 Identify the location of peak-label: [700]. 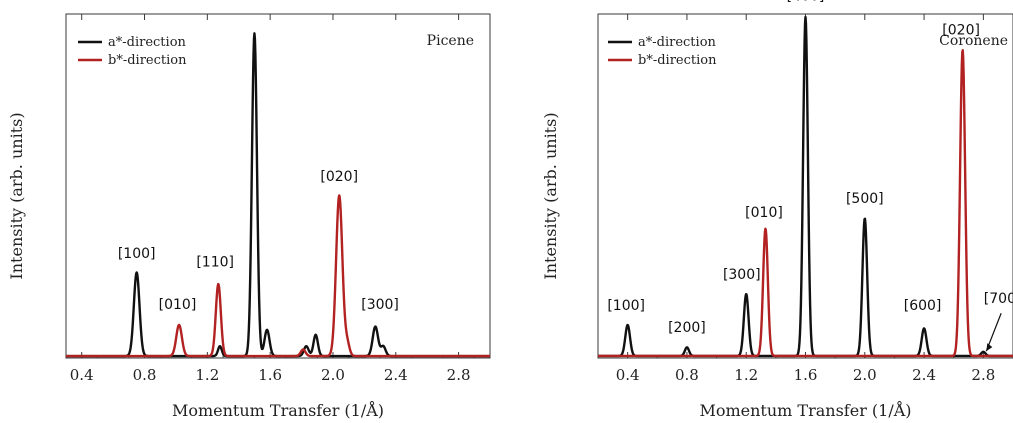
(998, 299).